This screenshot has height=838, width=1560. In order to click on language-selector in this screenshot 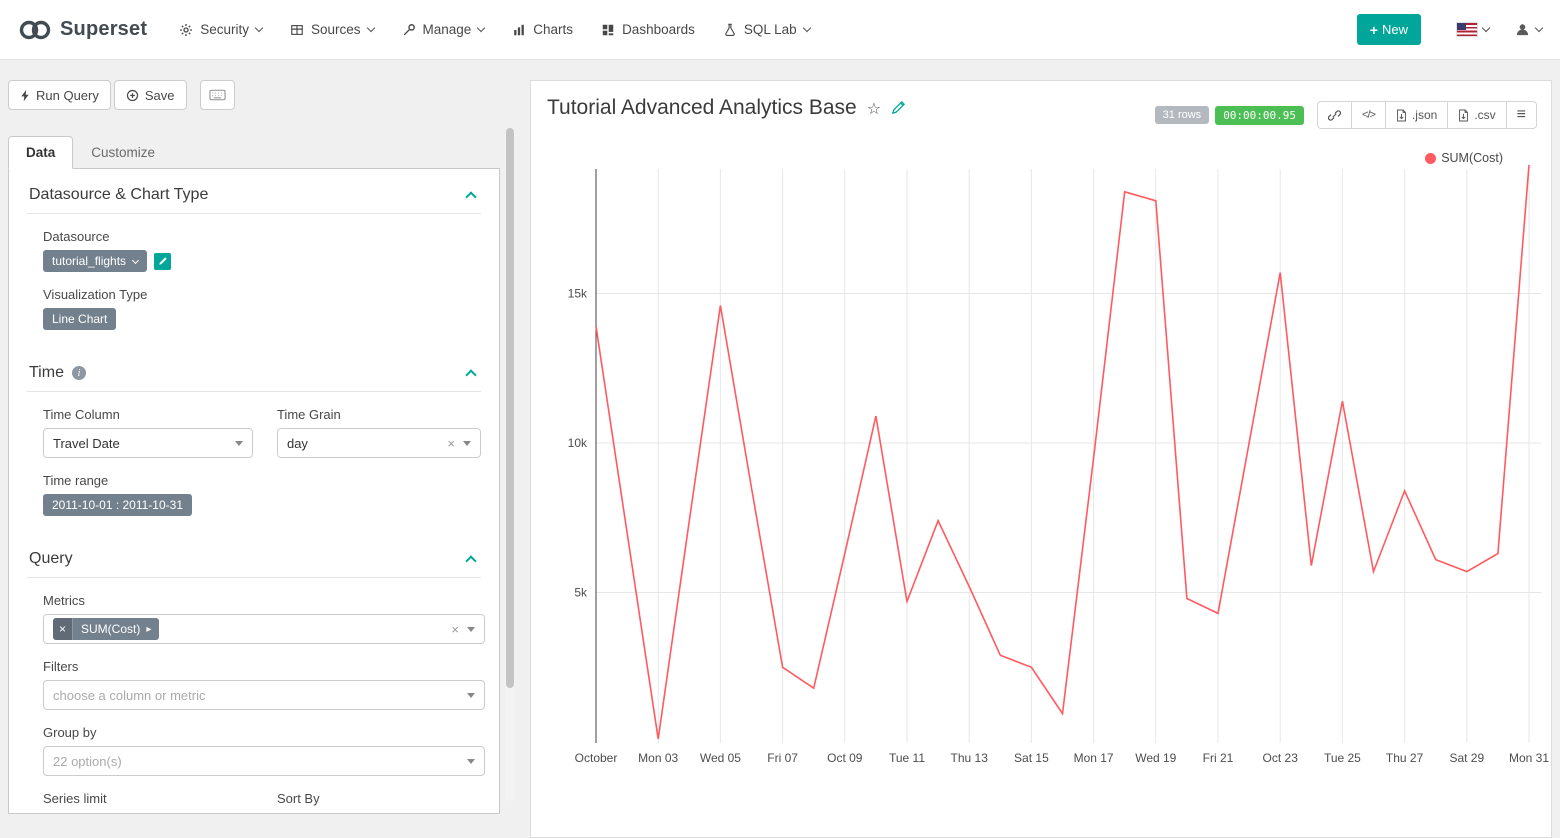, I will do `click(1474, 29)`.